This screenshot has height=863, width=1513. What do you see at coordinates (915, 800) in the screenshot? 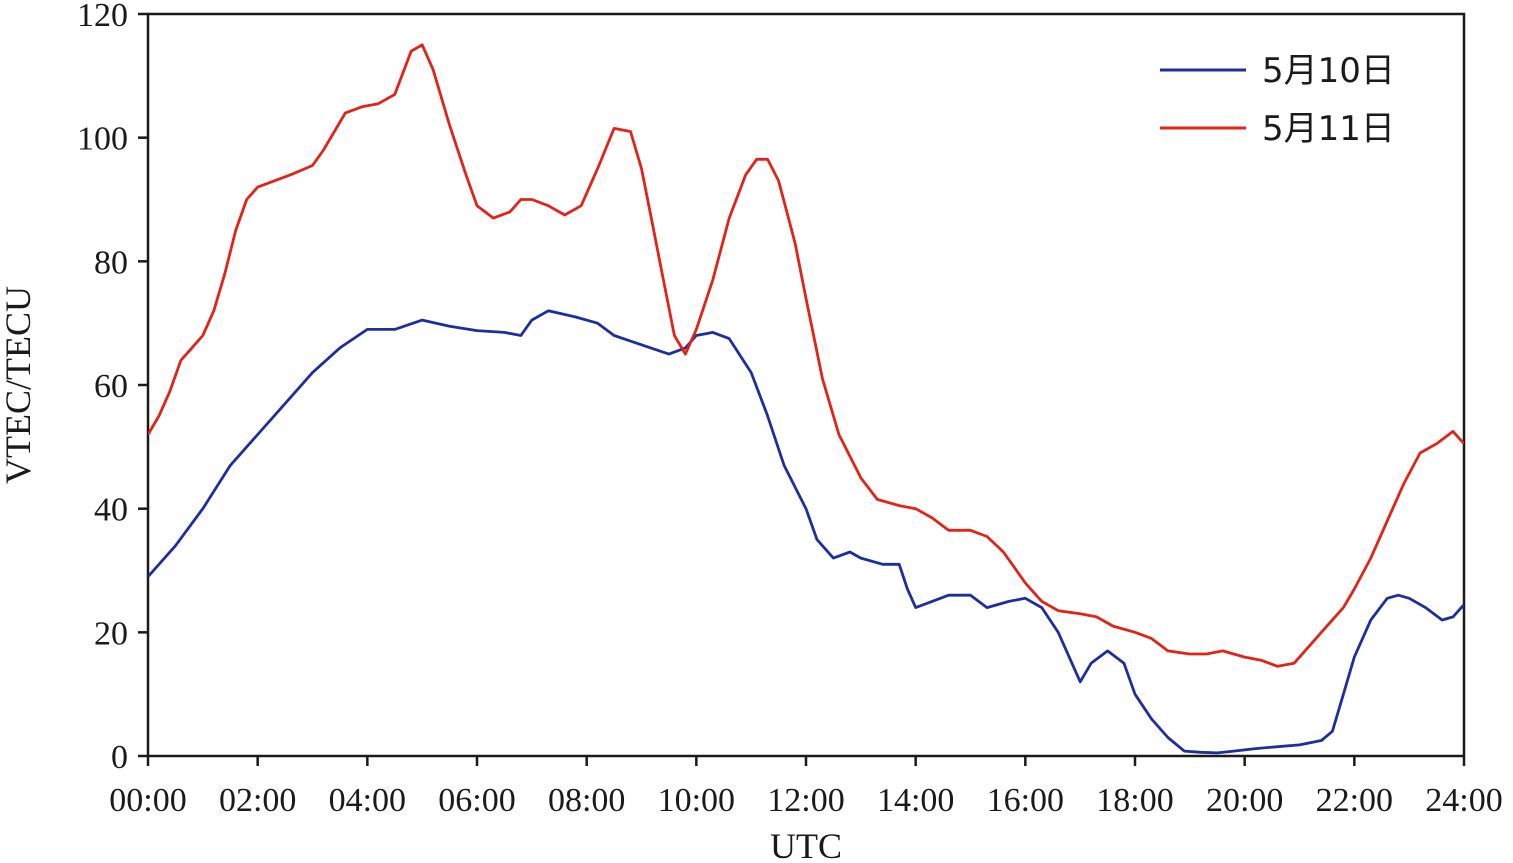
I see `x-tick-label: 14:00` at bounding box center [915, 800].